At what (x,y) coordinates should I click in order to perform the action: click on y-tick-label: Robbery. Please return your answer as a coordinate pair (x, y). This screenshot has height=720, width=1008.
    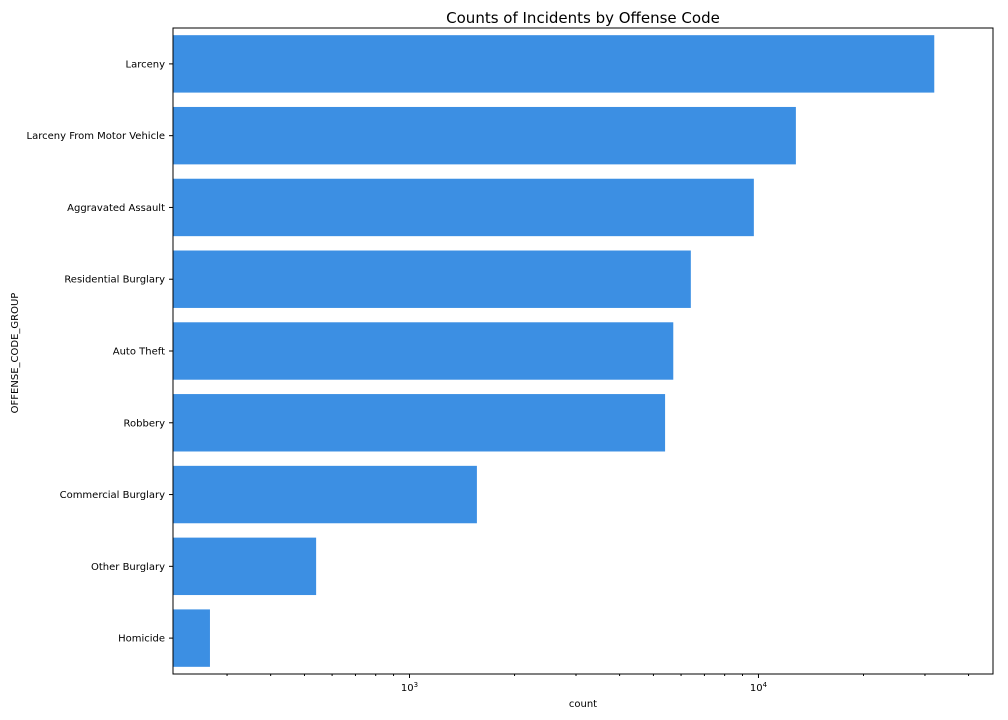
    Looking at the image, I should click on (145, 423).